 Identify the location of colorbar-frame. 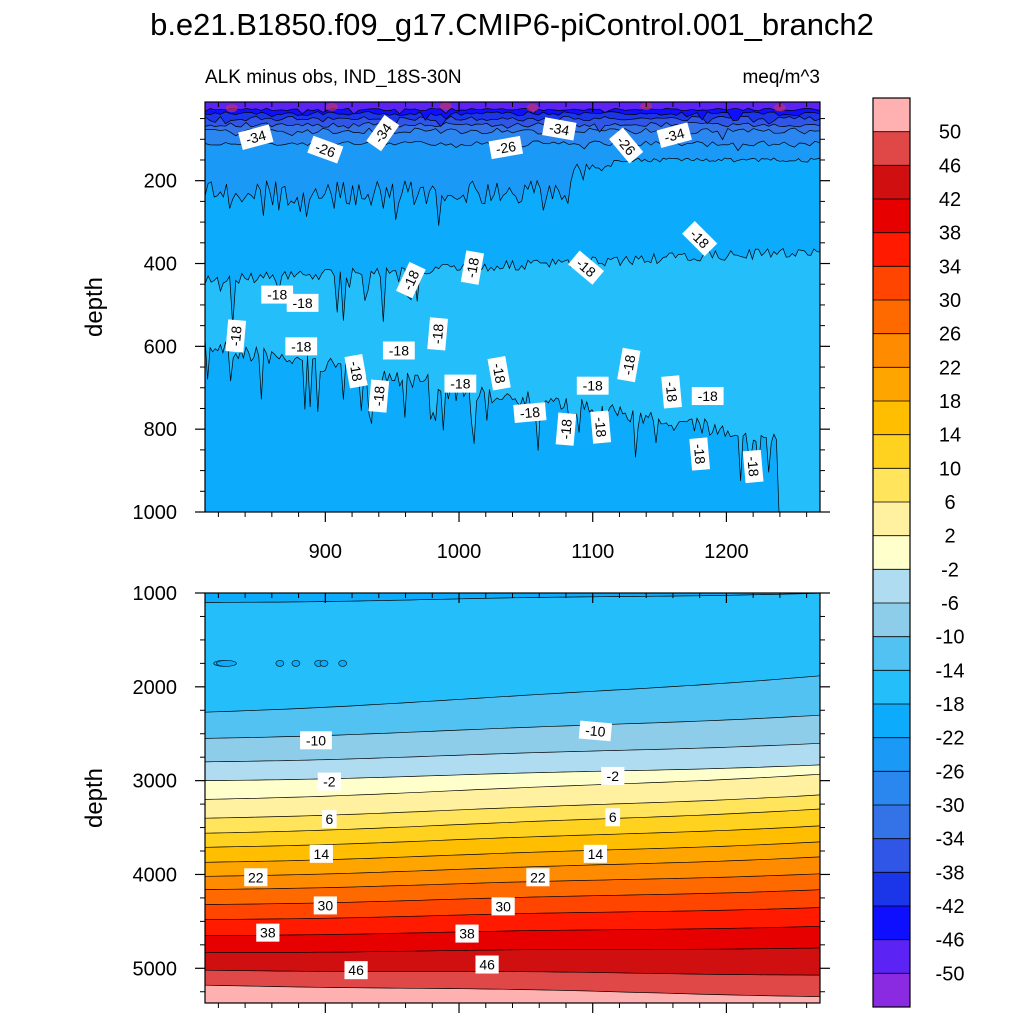
(891, 552).